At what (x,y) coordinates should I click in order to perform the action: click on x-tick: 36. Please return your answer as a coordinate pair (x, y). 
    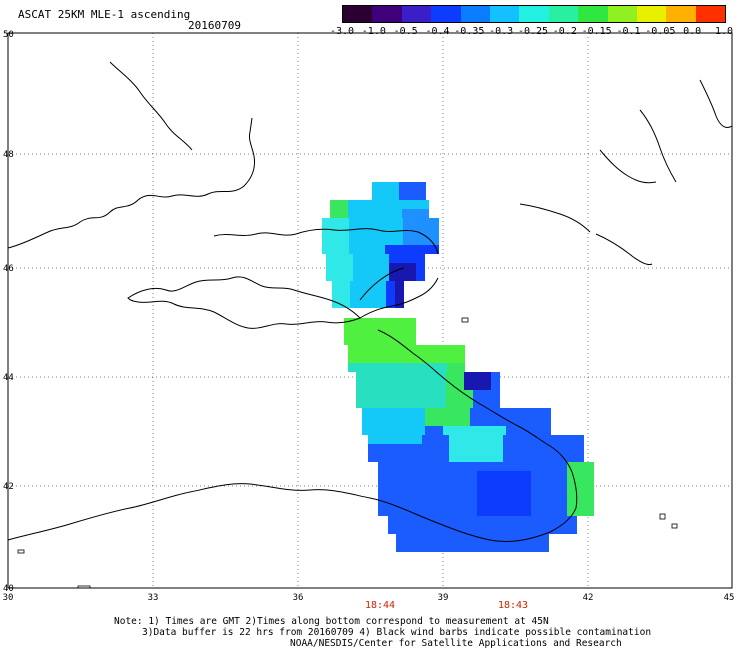
    Looking at the image, I should click on (298, 598).